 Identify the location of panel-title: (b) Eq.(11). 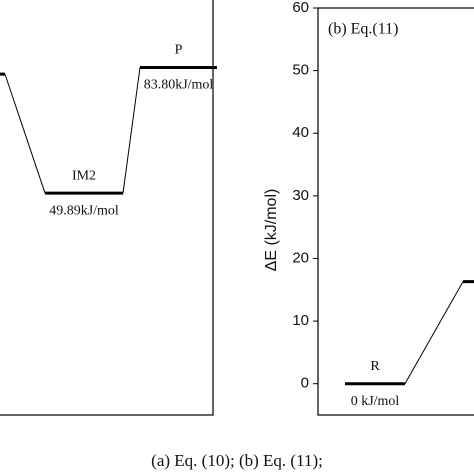
(363, 29).